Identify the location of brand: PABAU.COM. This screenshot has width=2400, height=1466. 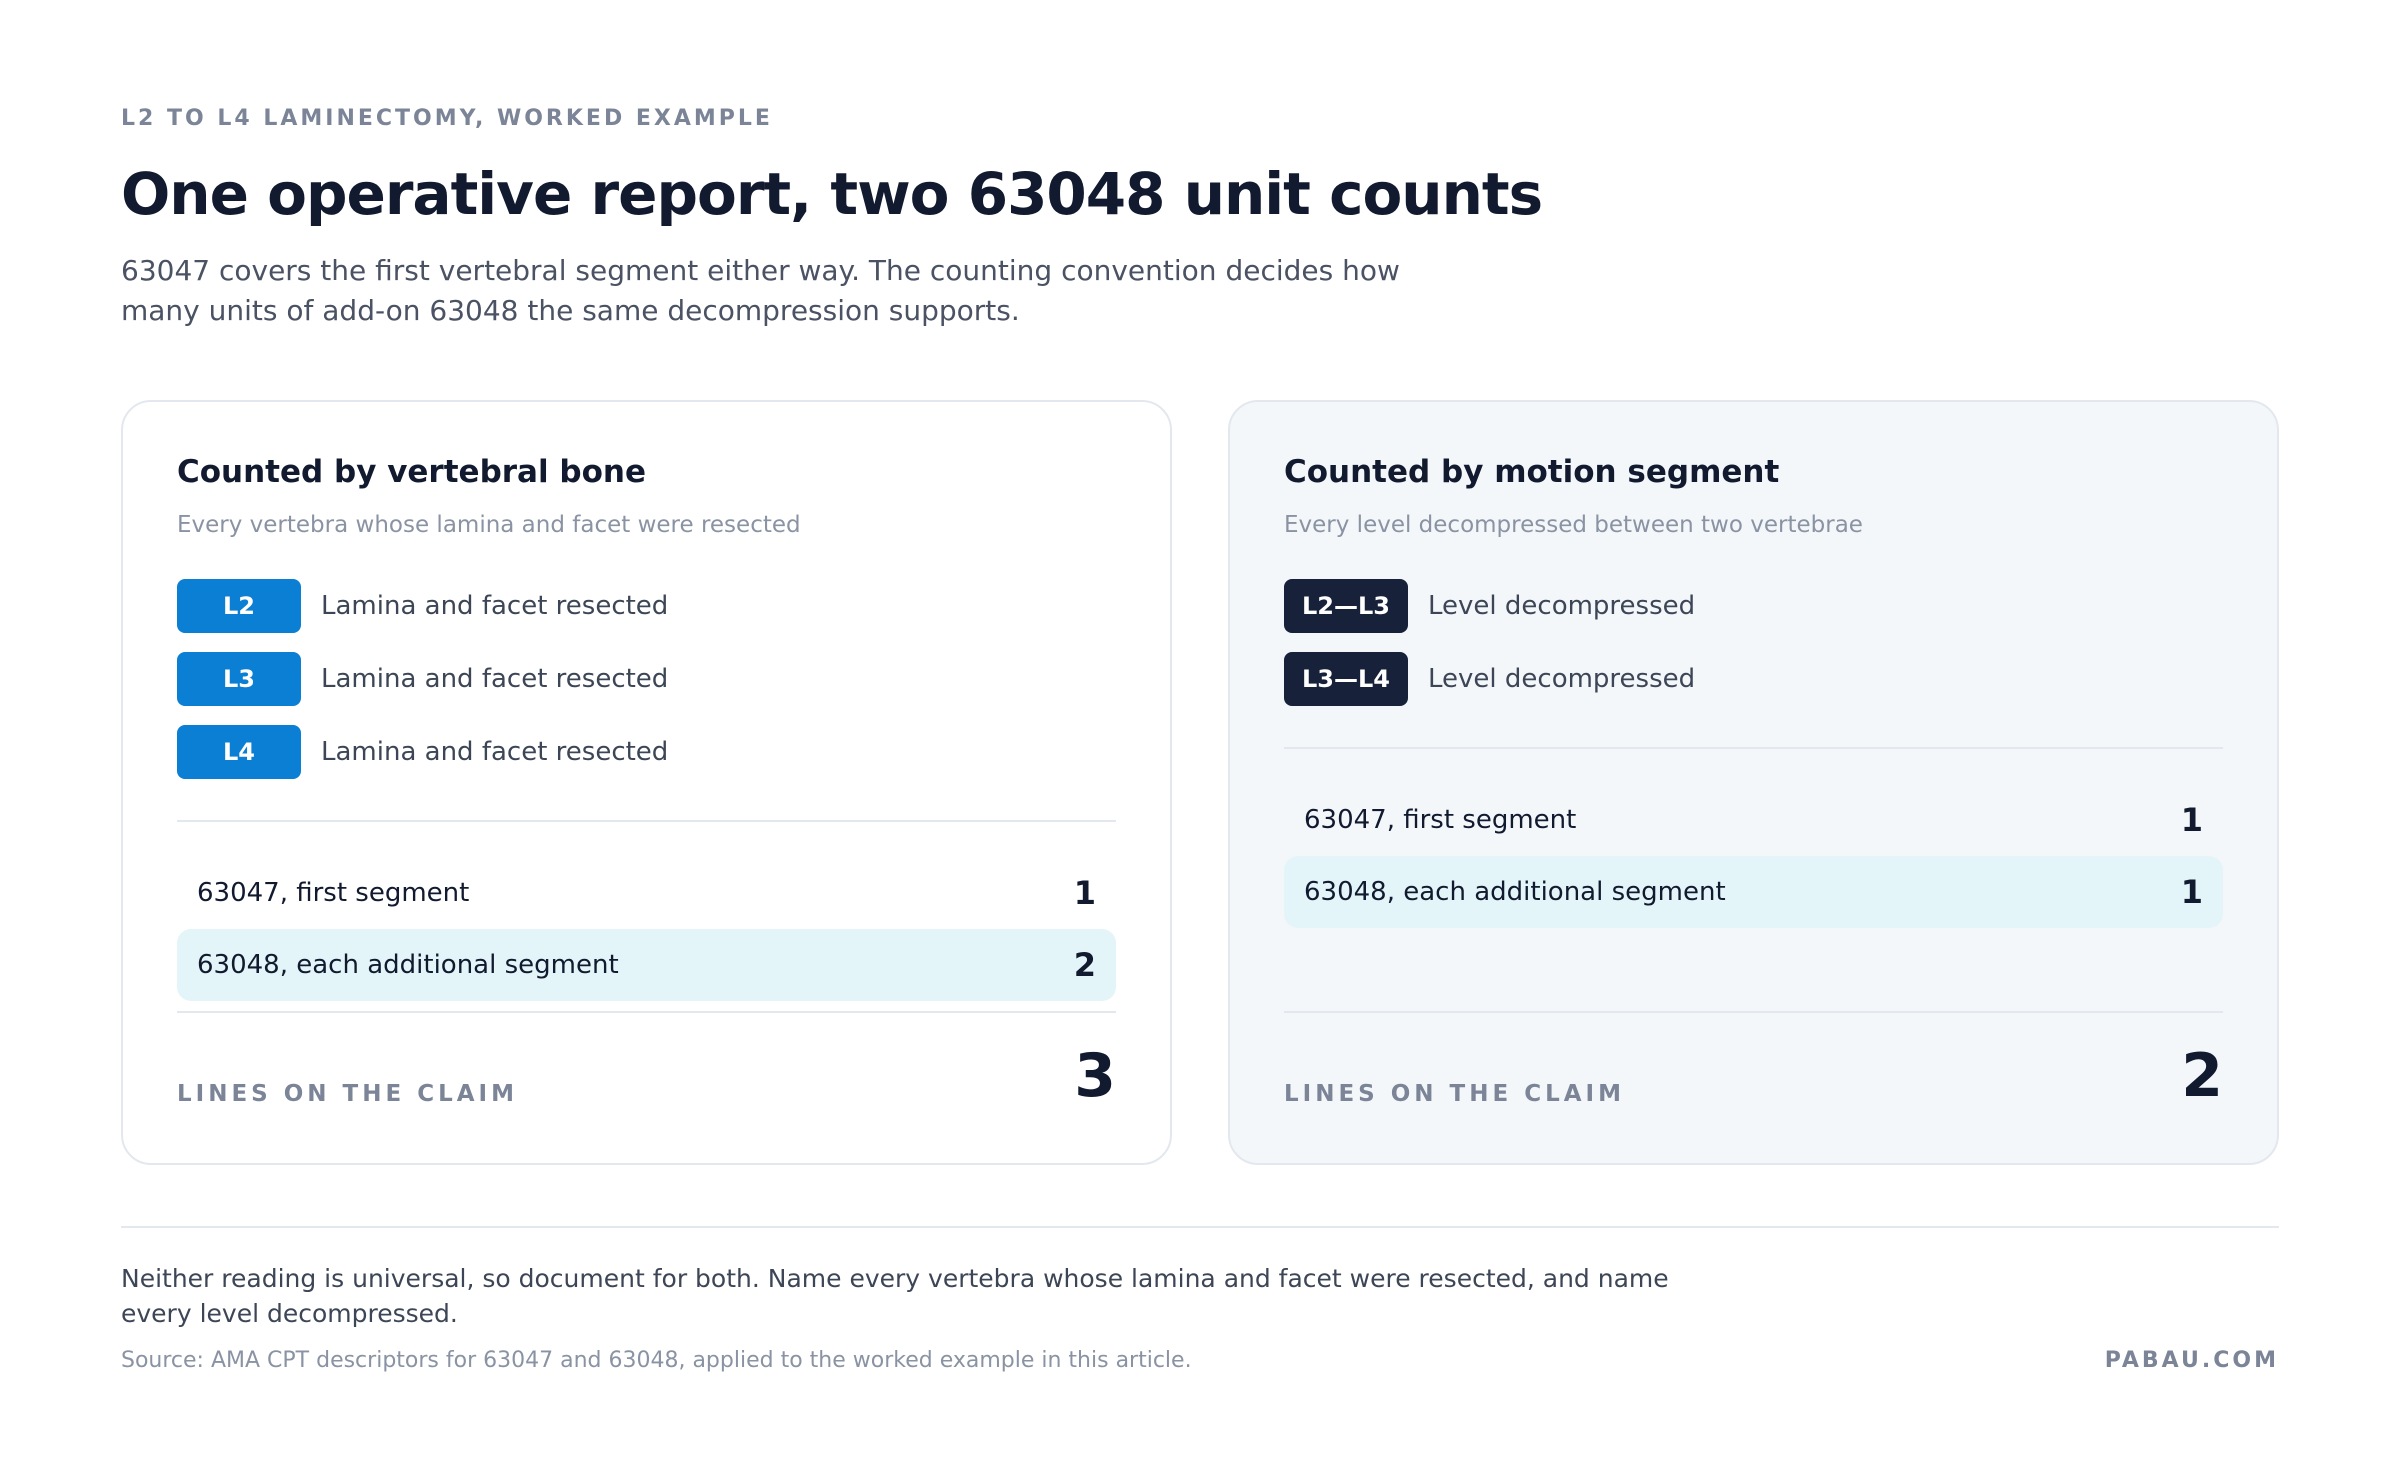
(2191, 1360).